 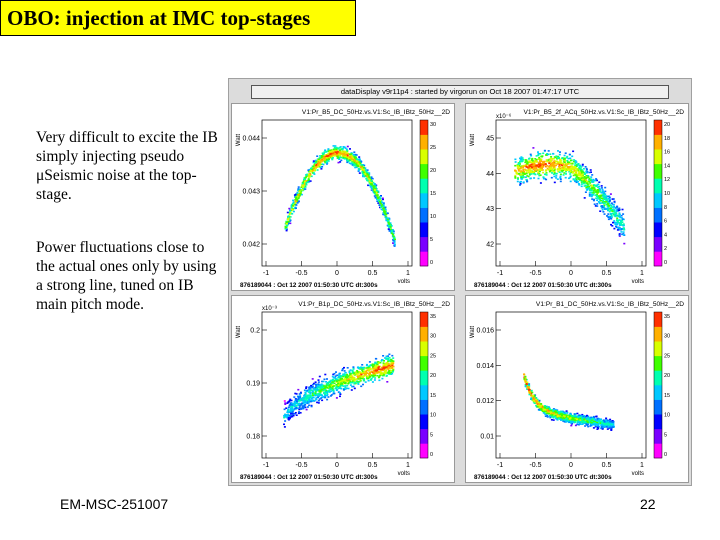 What do you see at coordinates (251, 139) in the screenshot?
I see `y-tick-label: 0.044` at bounding box center [251, 139].